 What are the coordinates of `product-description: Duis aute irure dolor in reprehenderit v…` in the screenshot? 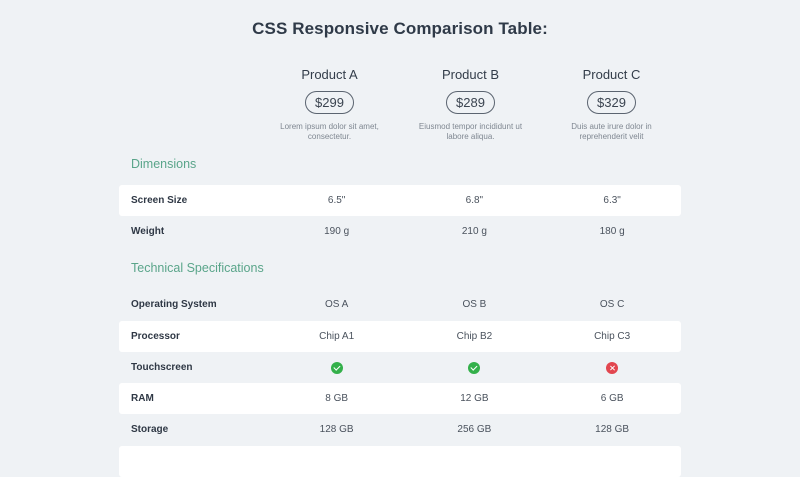 It's located at (611, 131).